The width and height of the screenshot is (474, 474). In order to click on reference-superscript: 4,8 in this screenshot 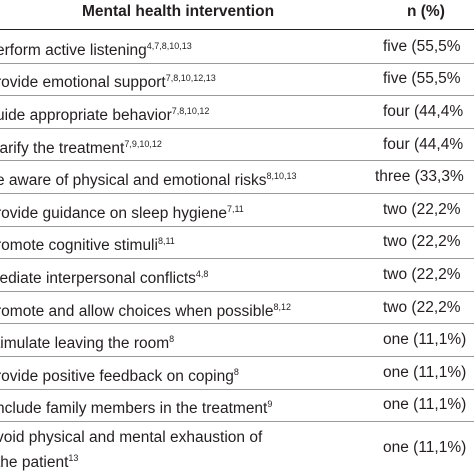, I will do `click(202, 274)`.